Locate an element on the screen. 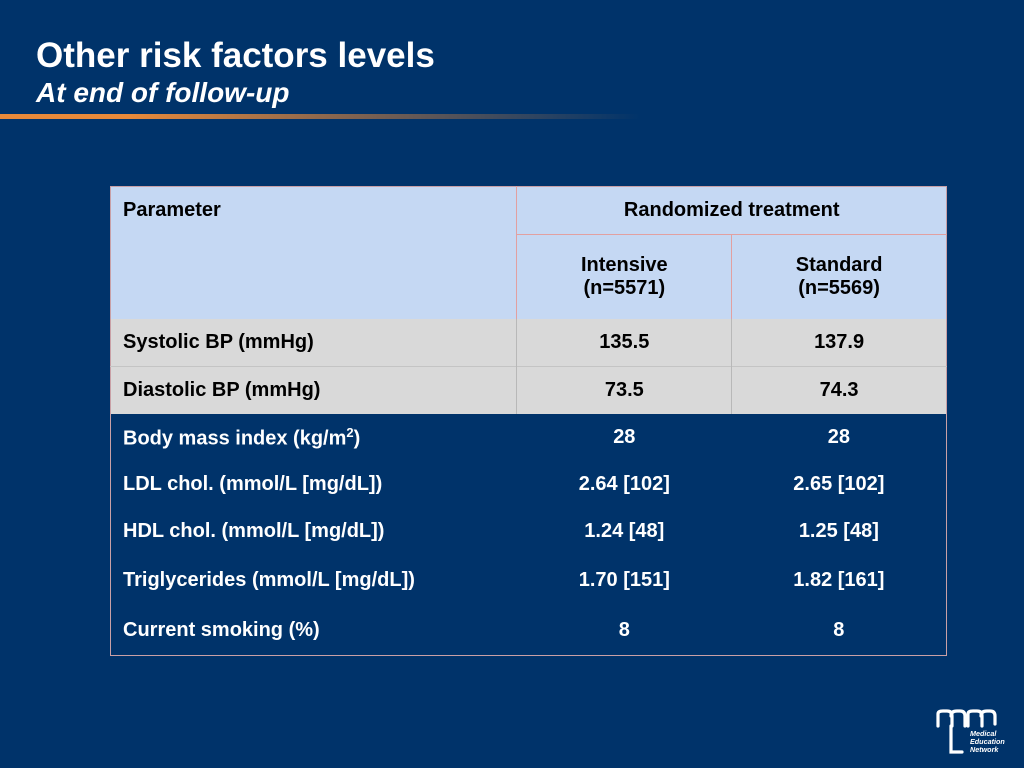 Image resolution: width=1024 pixels, height=768 pixels. header-parameter: Parameter is located at coordinates (313, 210).